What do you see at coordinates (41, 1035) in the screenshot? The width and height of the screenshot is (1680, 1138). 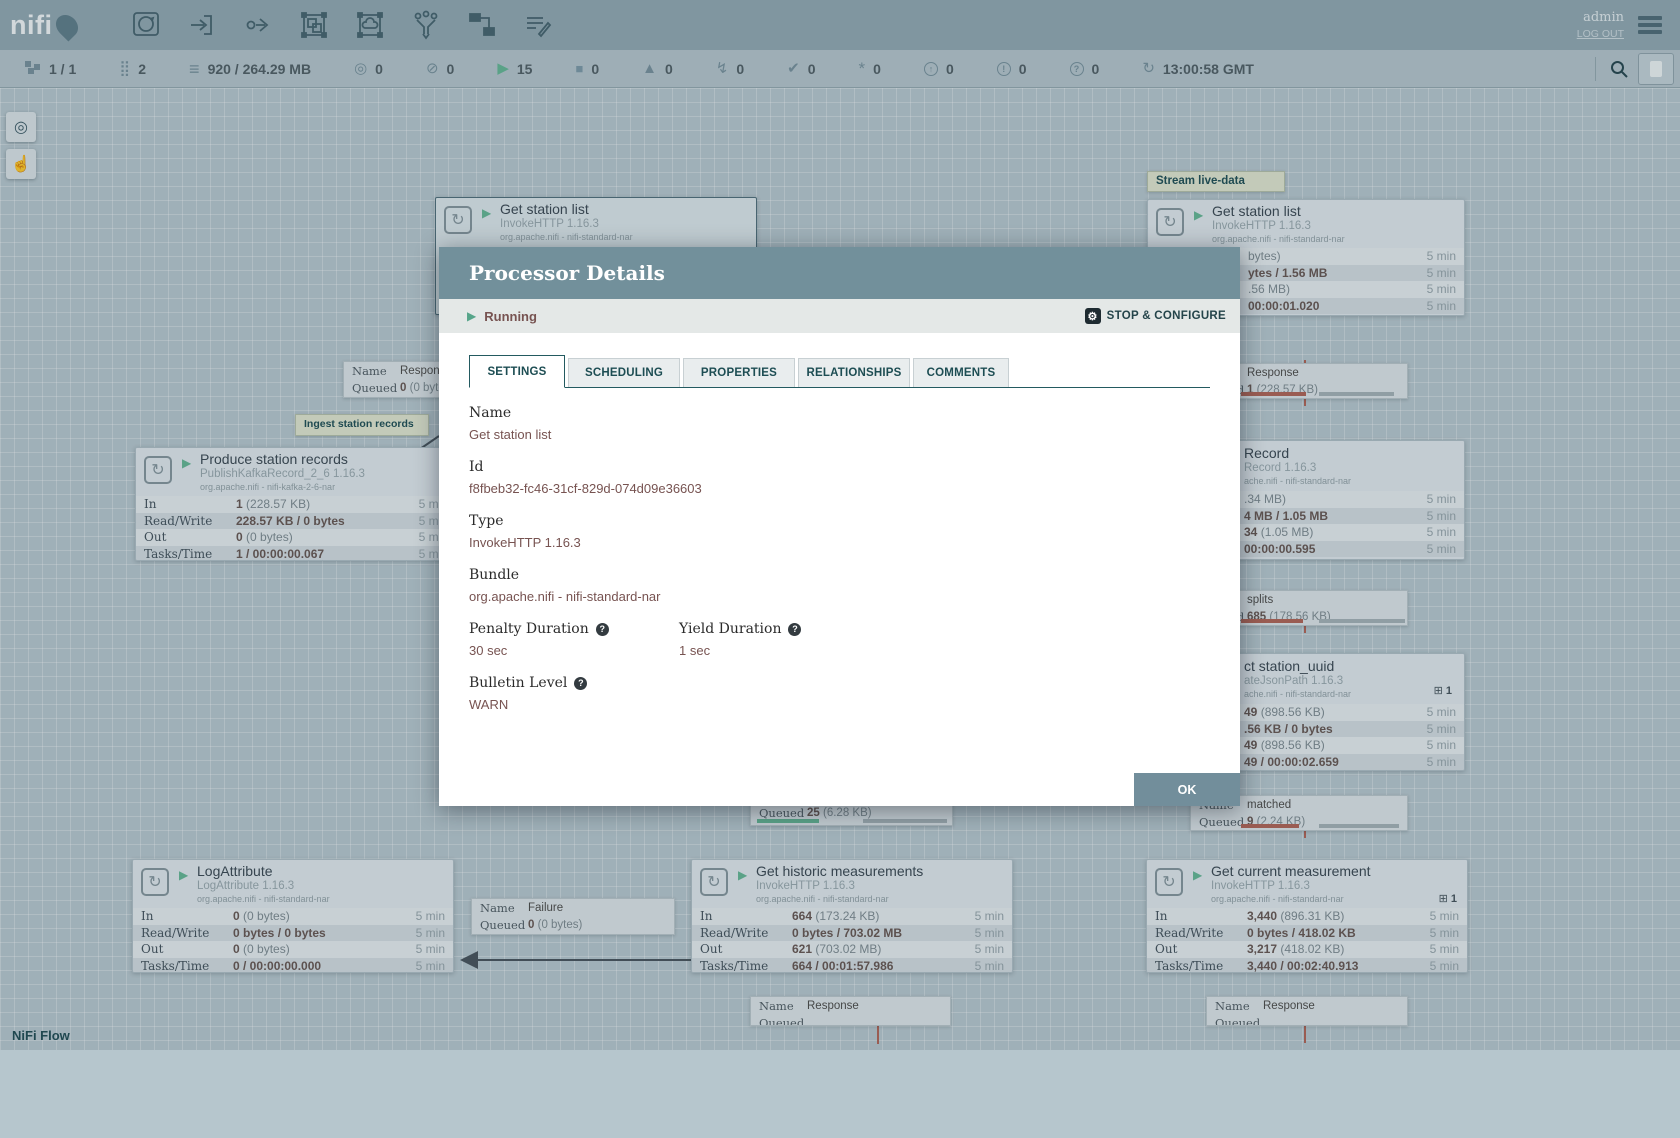 I see `breadcrumb: NiFi Flow` at bounding box center [41, 1035].